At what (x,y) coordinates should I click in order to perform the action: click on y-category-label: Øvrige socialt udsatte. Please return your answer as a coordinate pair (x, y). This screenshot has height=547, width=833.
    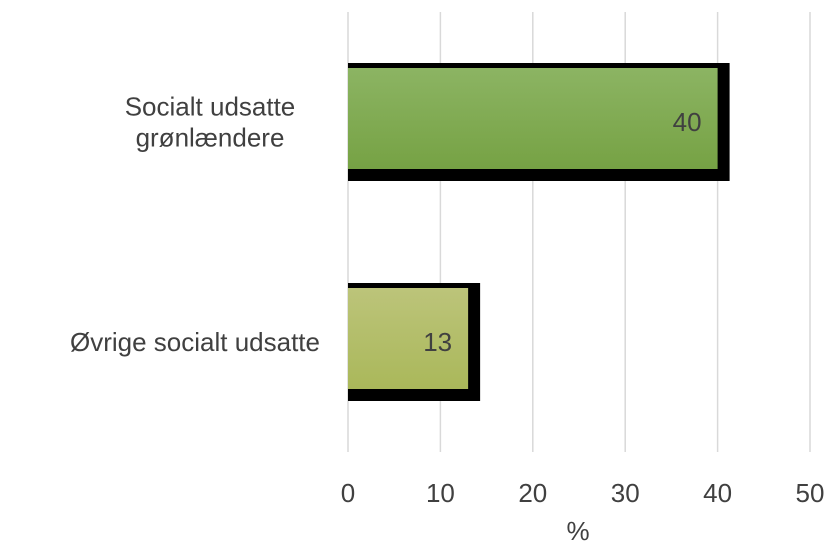
    Looking at the image, I should click on (195, 342).